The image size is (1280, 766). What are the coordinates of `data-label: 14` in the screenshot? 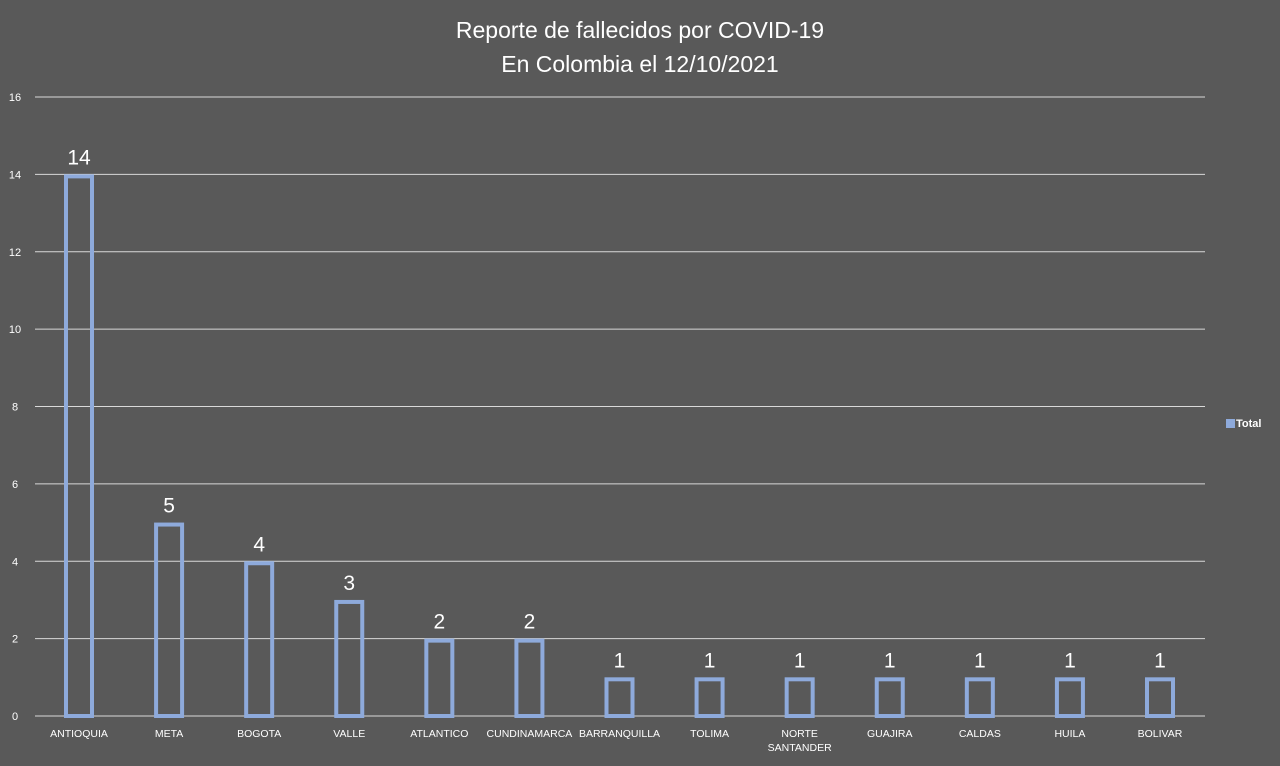 It's located at (79, 157).